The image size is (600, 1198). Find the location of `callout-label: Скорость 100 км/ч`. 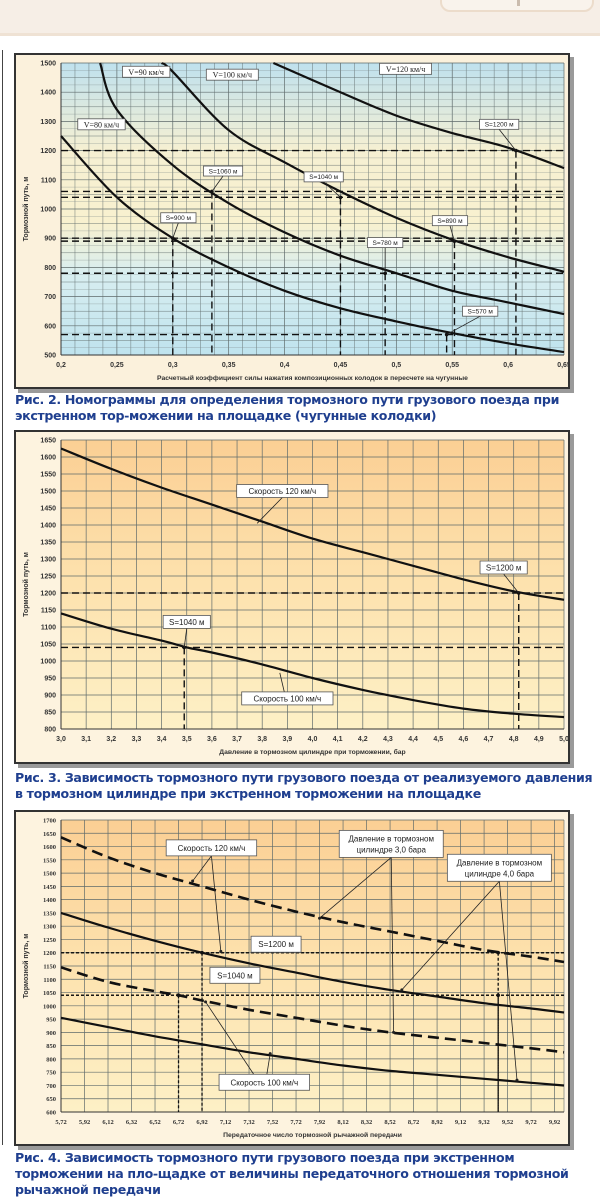

callout-label: Скорость 100 км/ч is located at coordinates (264, 1082).